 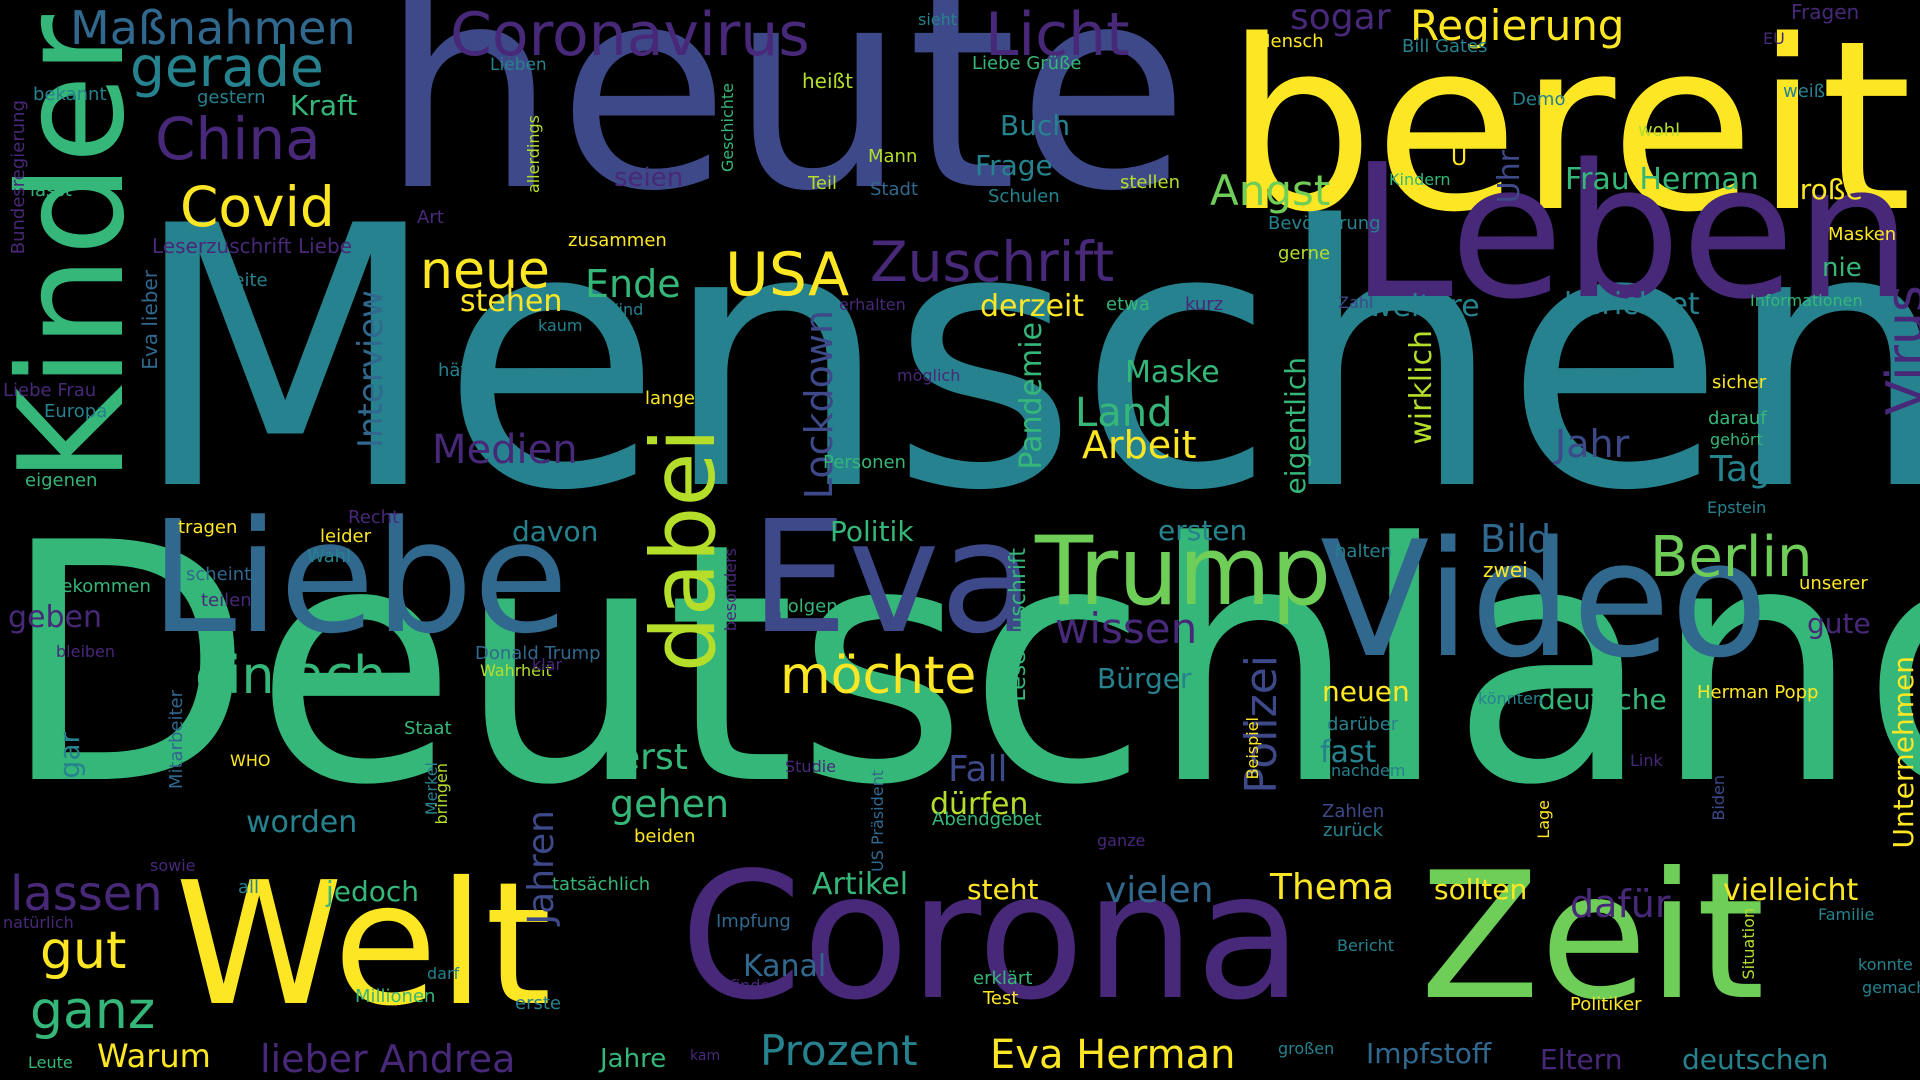 What do you see at coordinates (1737, 507) in the screenshot?
I see `word-145: Epstein` at bounding box center [1737, 507].